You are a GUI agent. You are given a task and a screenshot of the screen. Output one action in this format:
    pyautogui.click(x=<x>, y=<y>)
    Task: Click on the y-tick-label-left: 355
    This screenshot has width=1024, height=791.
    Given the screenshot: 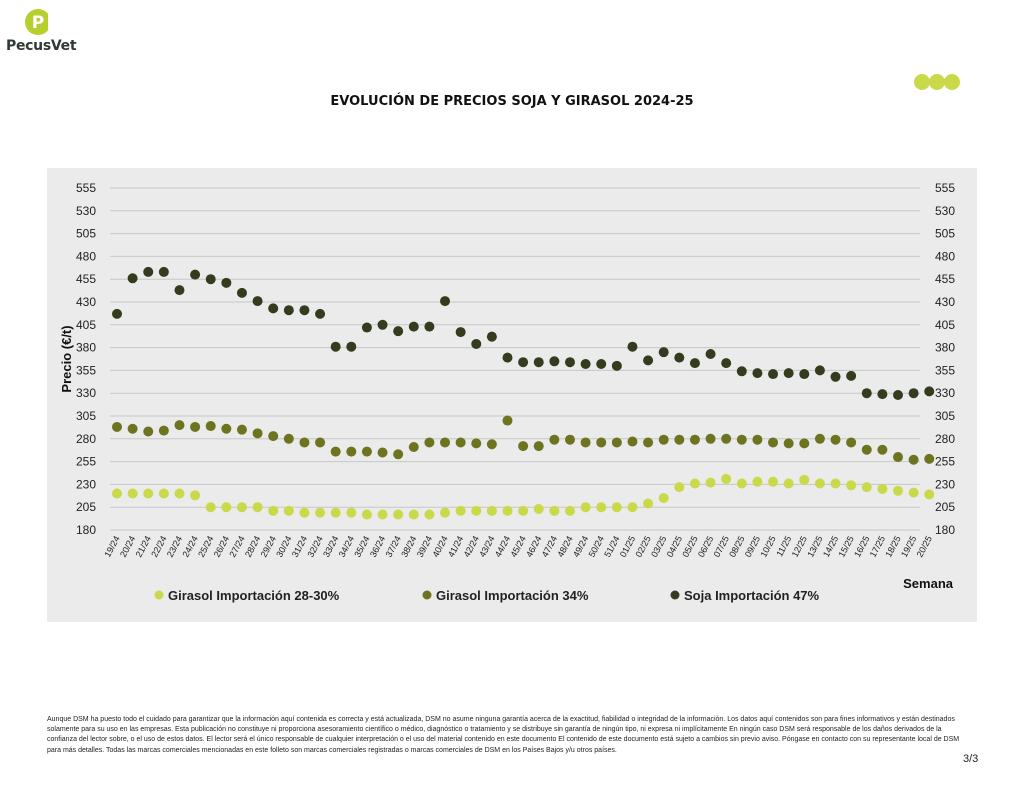 What is the action you would take?
    pyautogui.click(x=86, y=370)
    